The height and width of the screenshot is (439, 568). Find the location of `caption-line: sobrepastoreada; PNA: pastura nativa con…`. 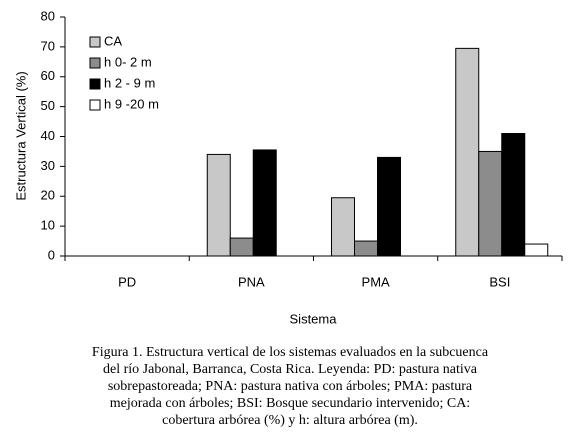

caption-line: sobrepastoreada; PNA: pastura nativa con… is located at coordinates (290, 386).